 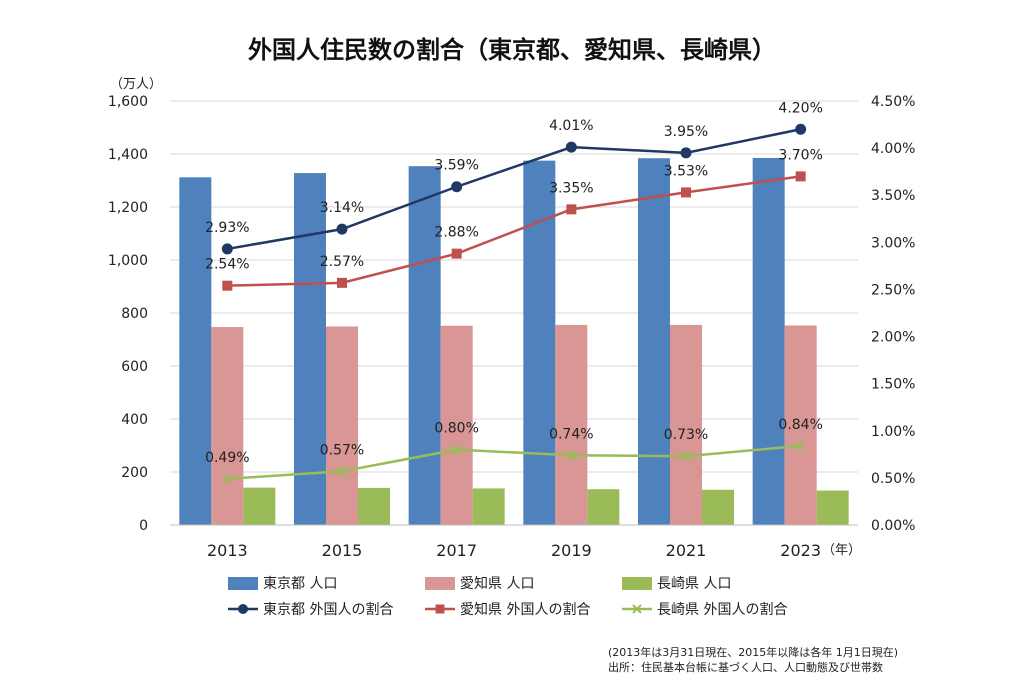 I want to click on data-label: 4.01%, so click(x=571, y=126).